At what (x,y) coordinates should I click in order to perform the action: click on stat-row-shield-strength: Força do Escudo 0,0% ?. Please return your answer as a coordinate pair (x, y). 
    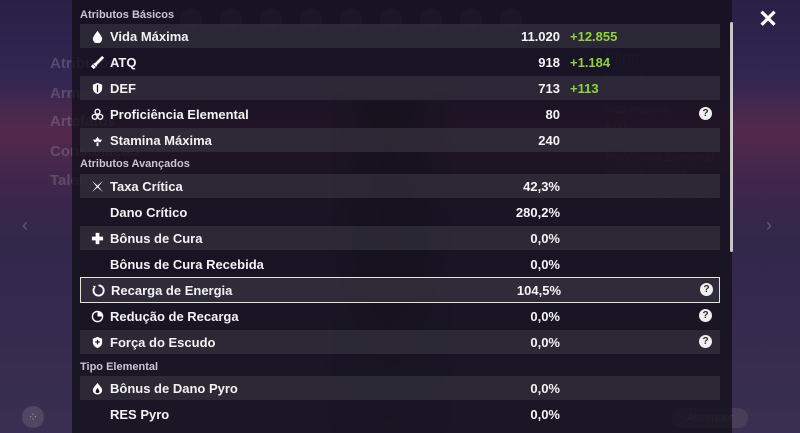
    Looking at the image, I should click on (400, 342).